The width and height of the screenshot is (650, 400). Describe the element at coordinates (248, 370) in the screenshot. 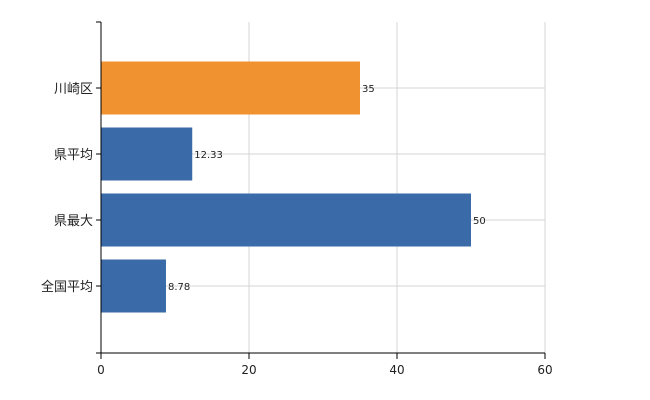

I see `x-tick-label: 20` at that location.